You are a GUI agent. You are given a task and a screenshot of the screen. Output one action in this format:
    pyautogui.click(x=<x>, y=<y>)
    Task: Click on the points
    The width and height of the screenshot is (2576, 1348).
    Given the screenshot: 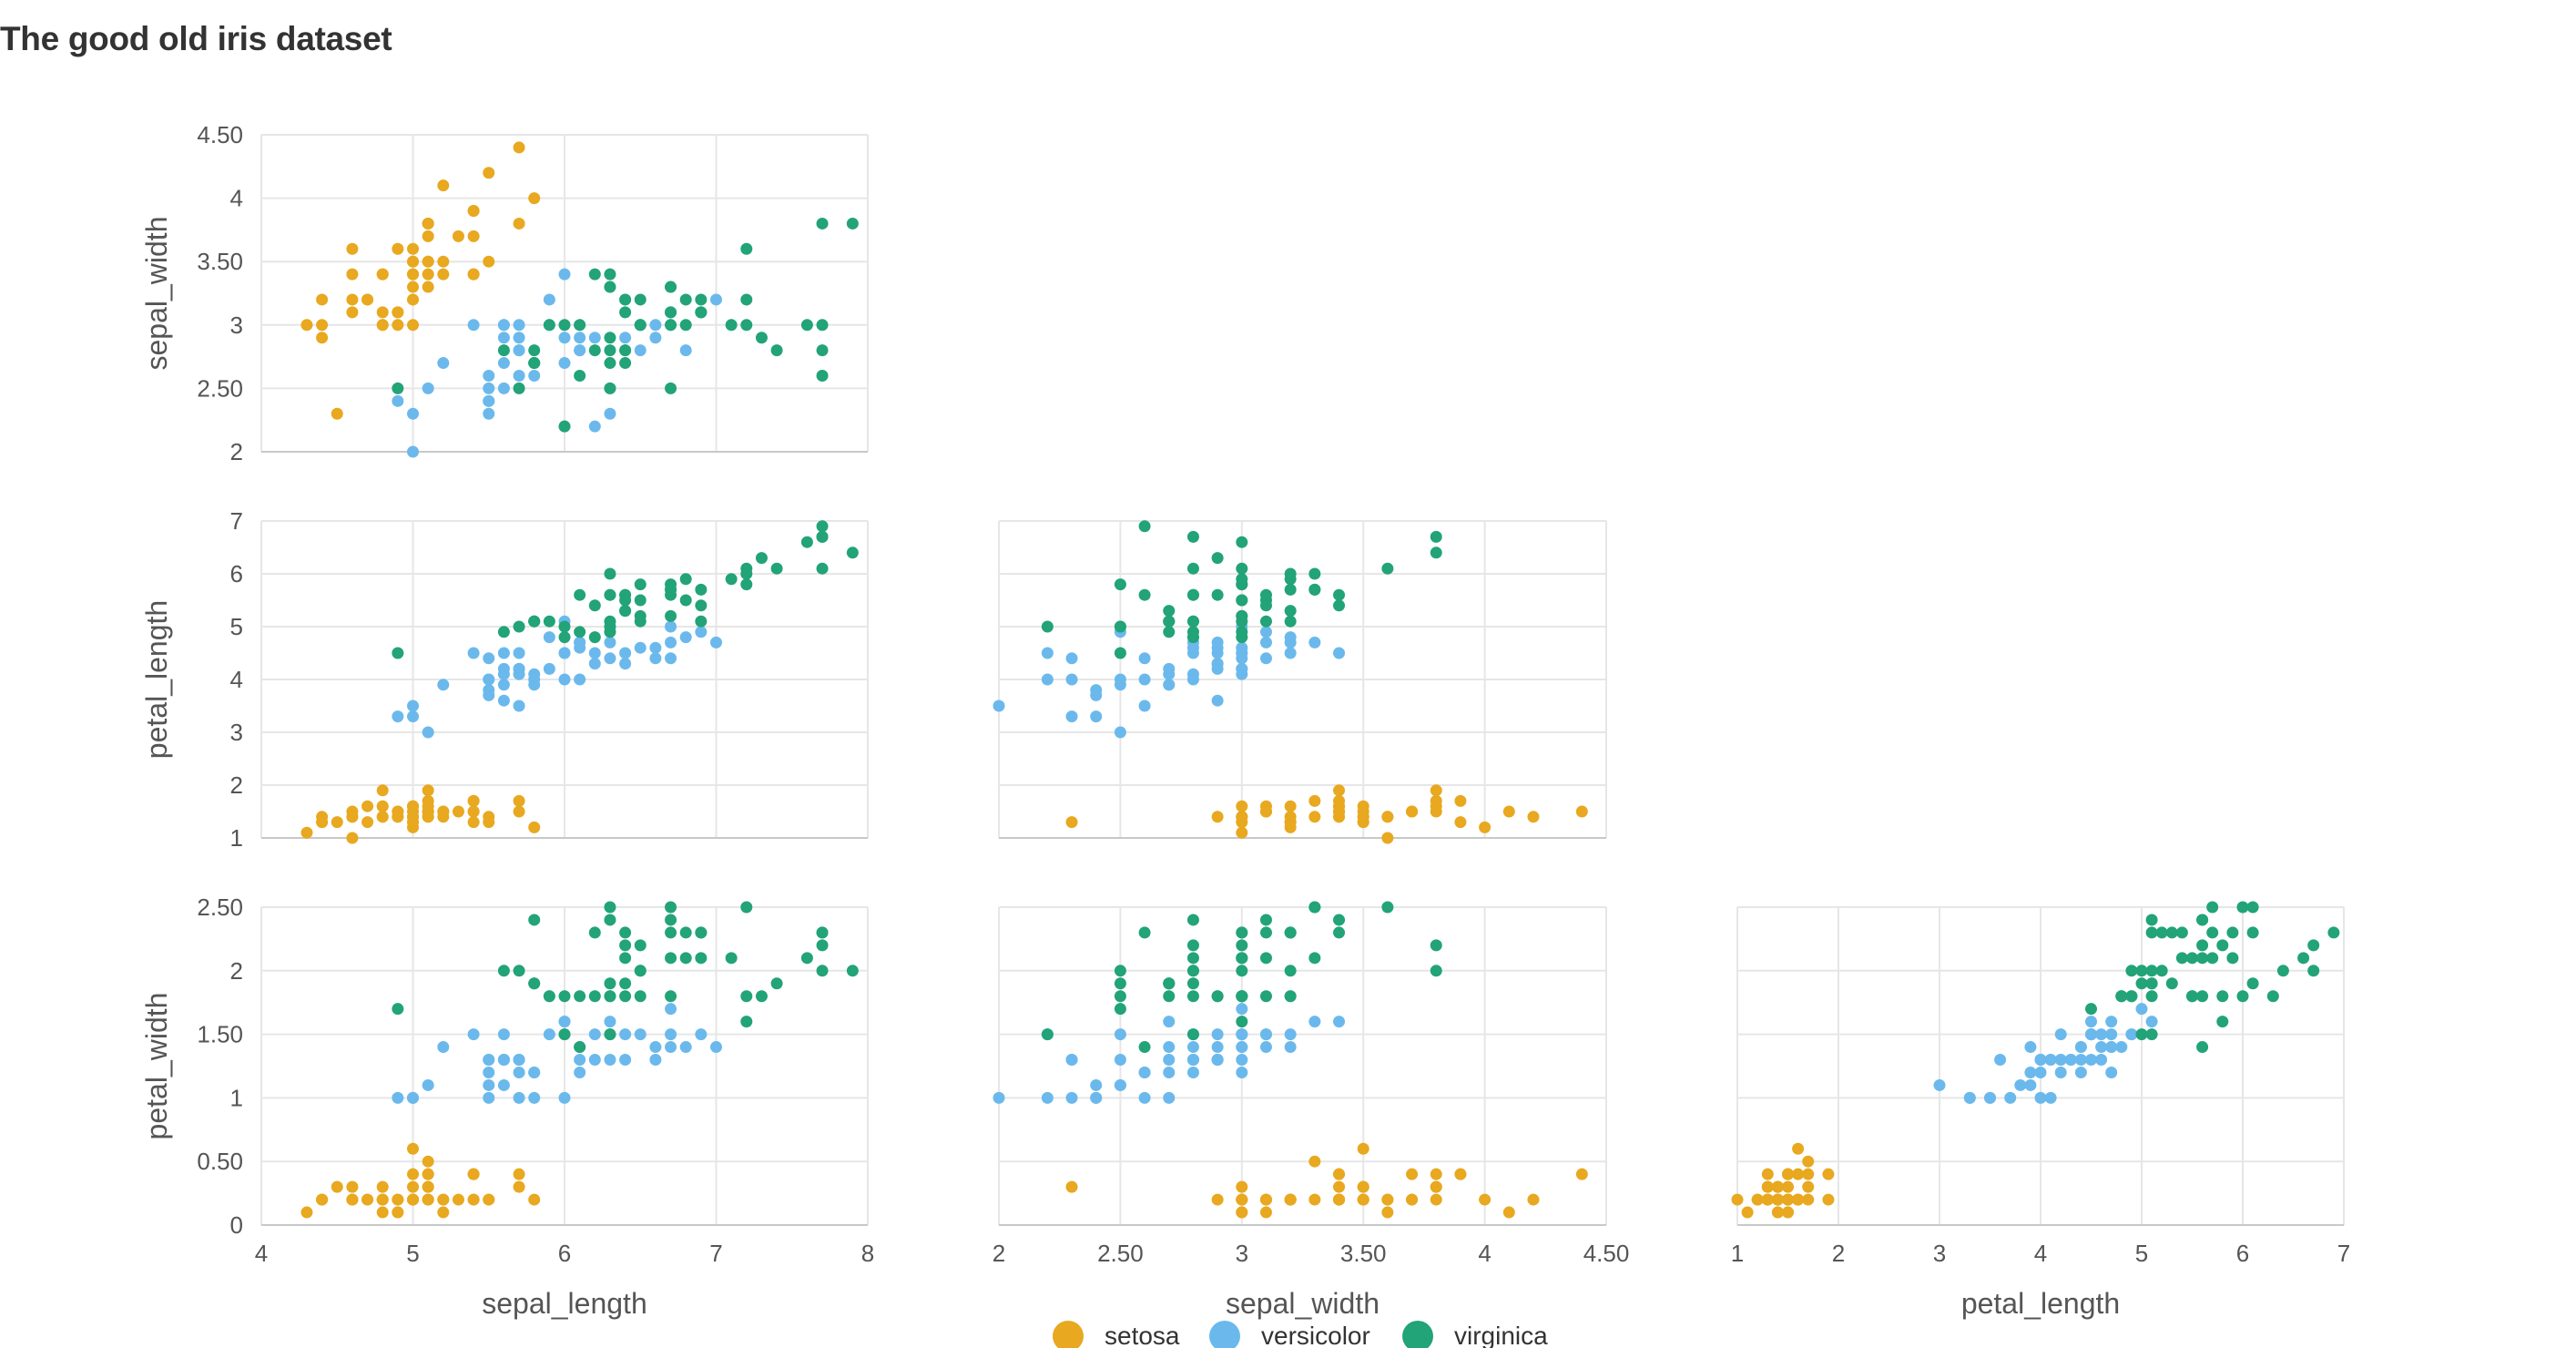 What is the action you would take?
    pyautogui.click(x=1290, y=682)
    